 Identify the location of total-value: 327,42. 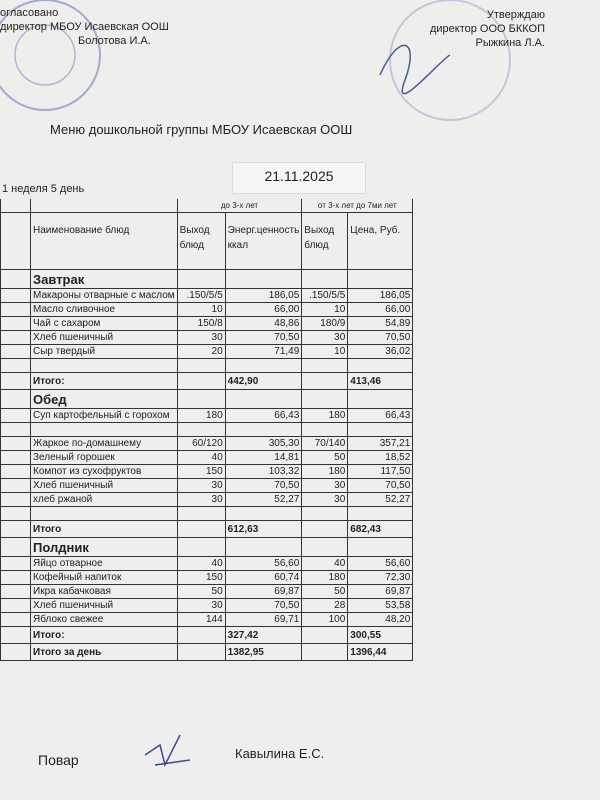
(263, 635).